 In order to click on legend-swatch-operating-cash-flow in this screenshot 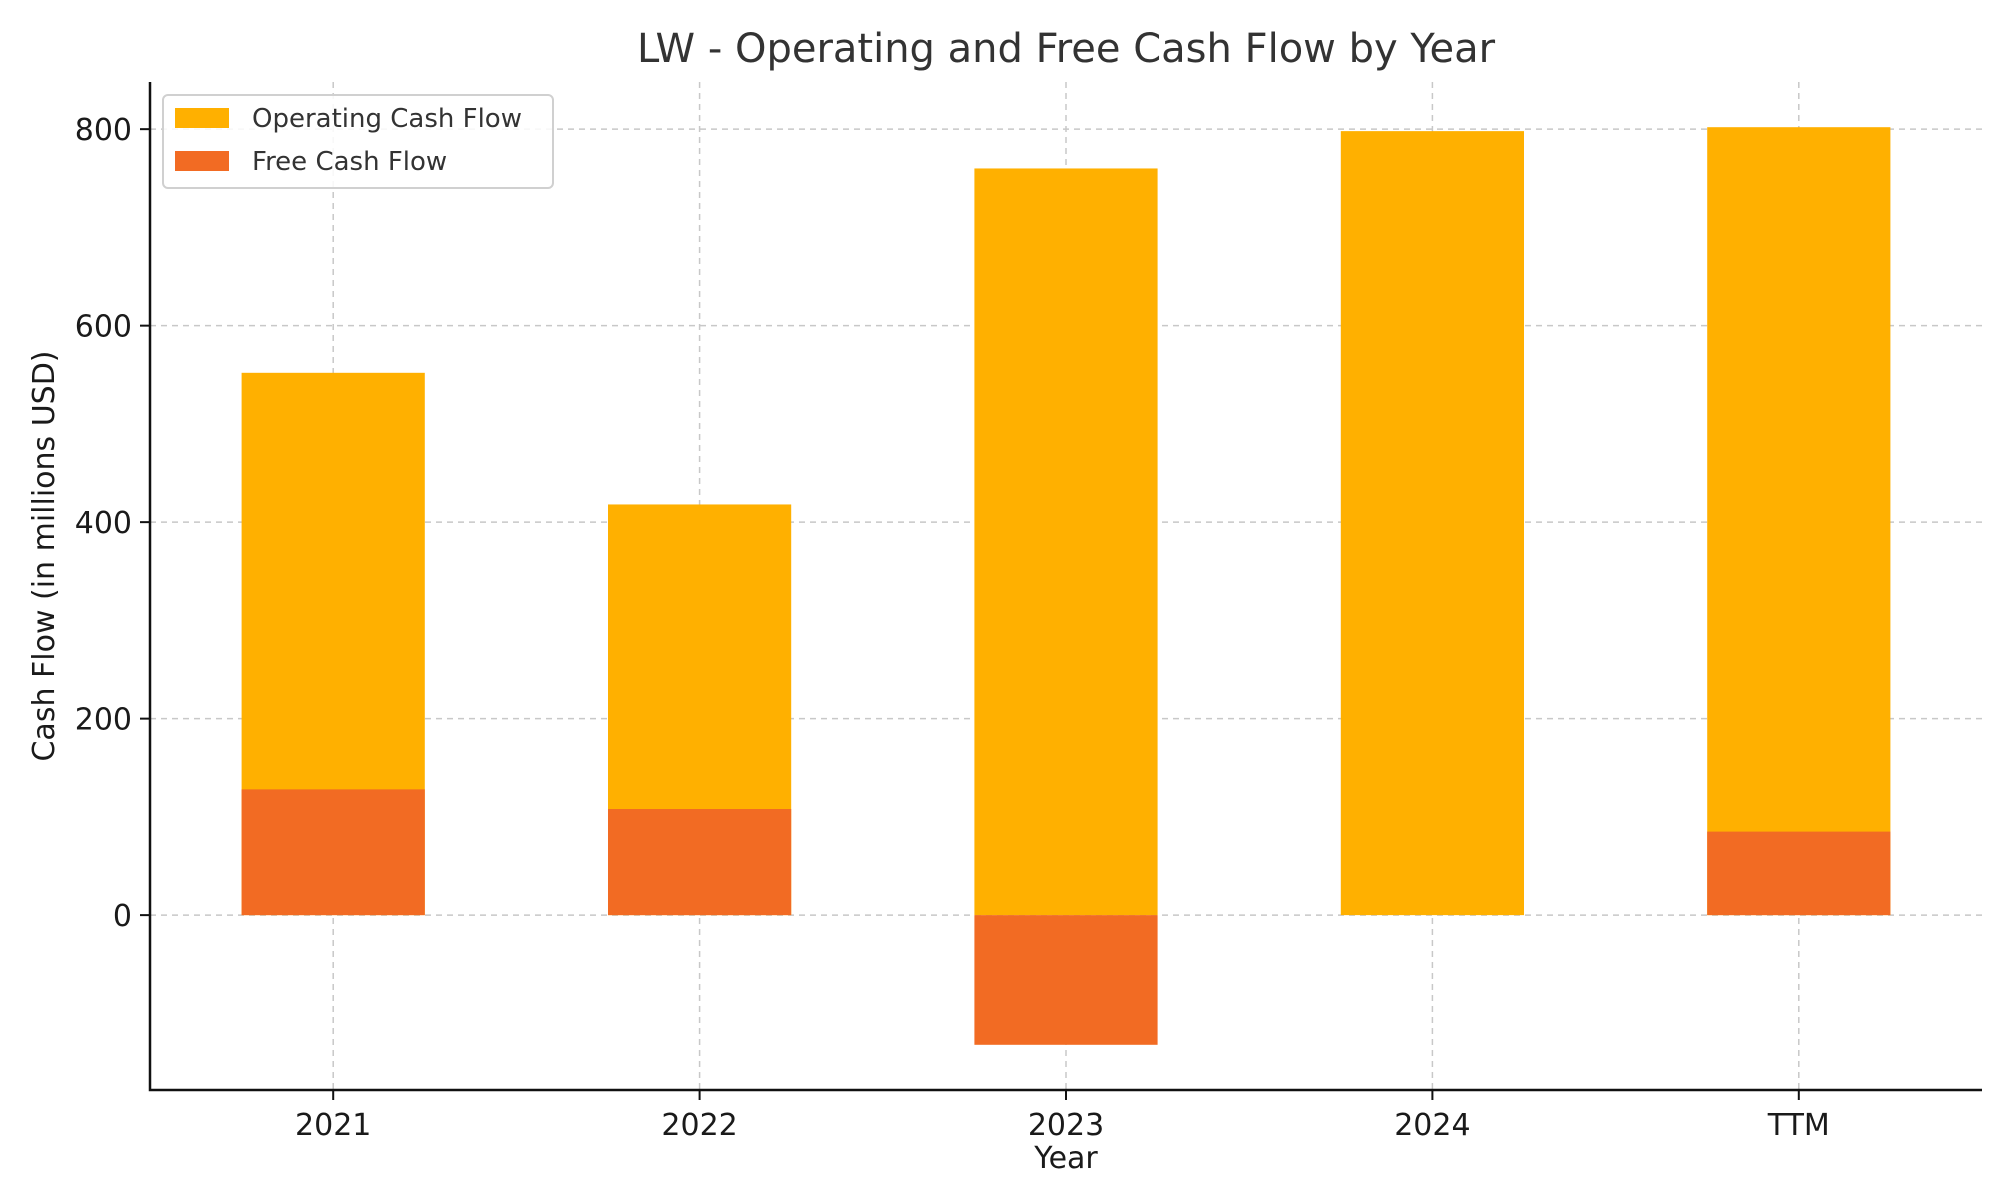, I will do `click(202, 118)`.